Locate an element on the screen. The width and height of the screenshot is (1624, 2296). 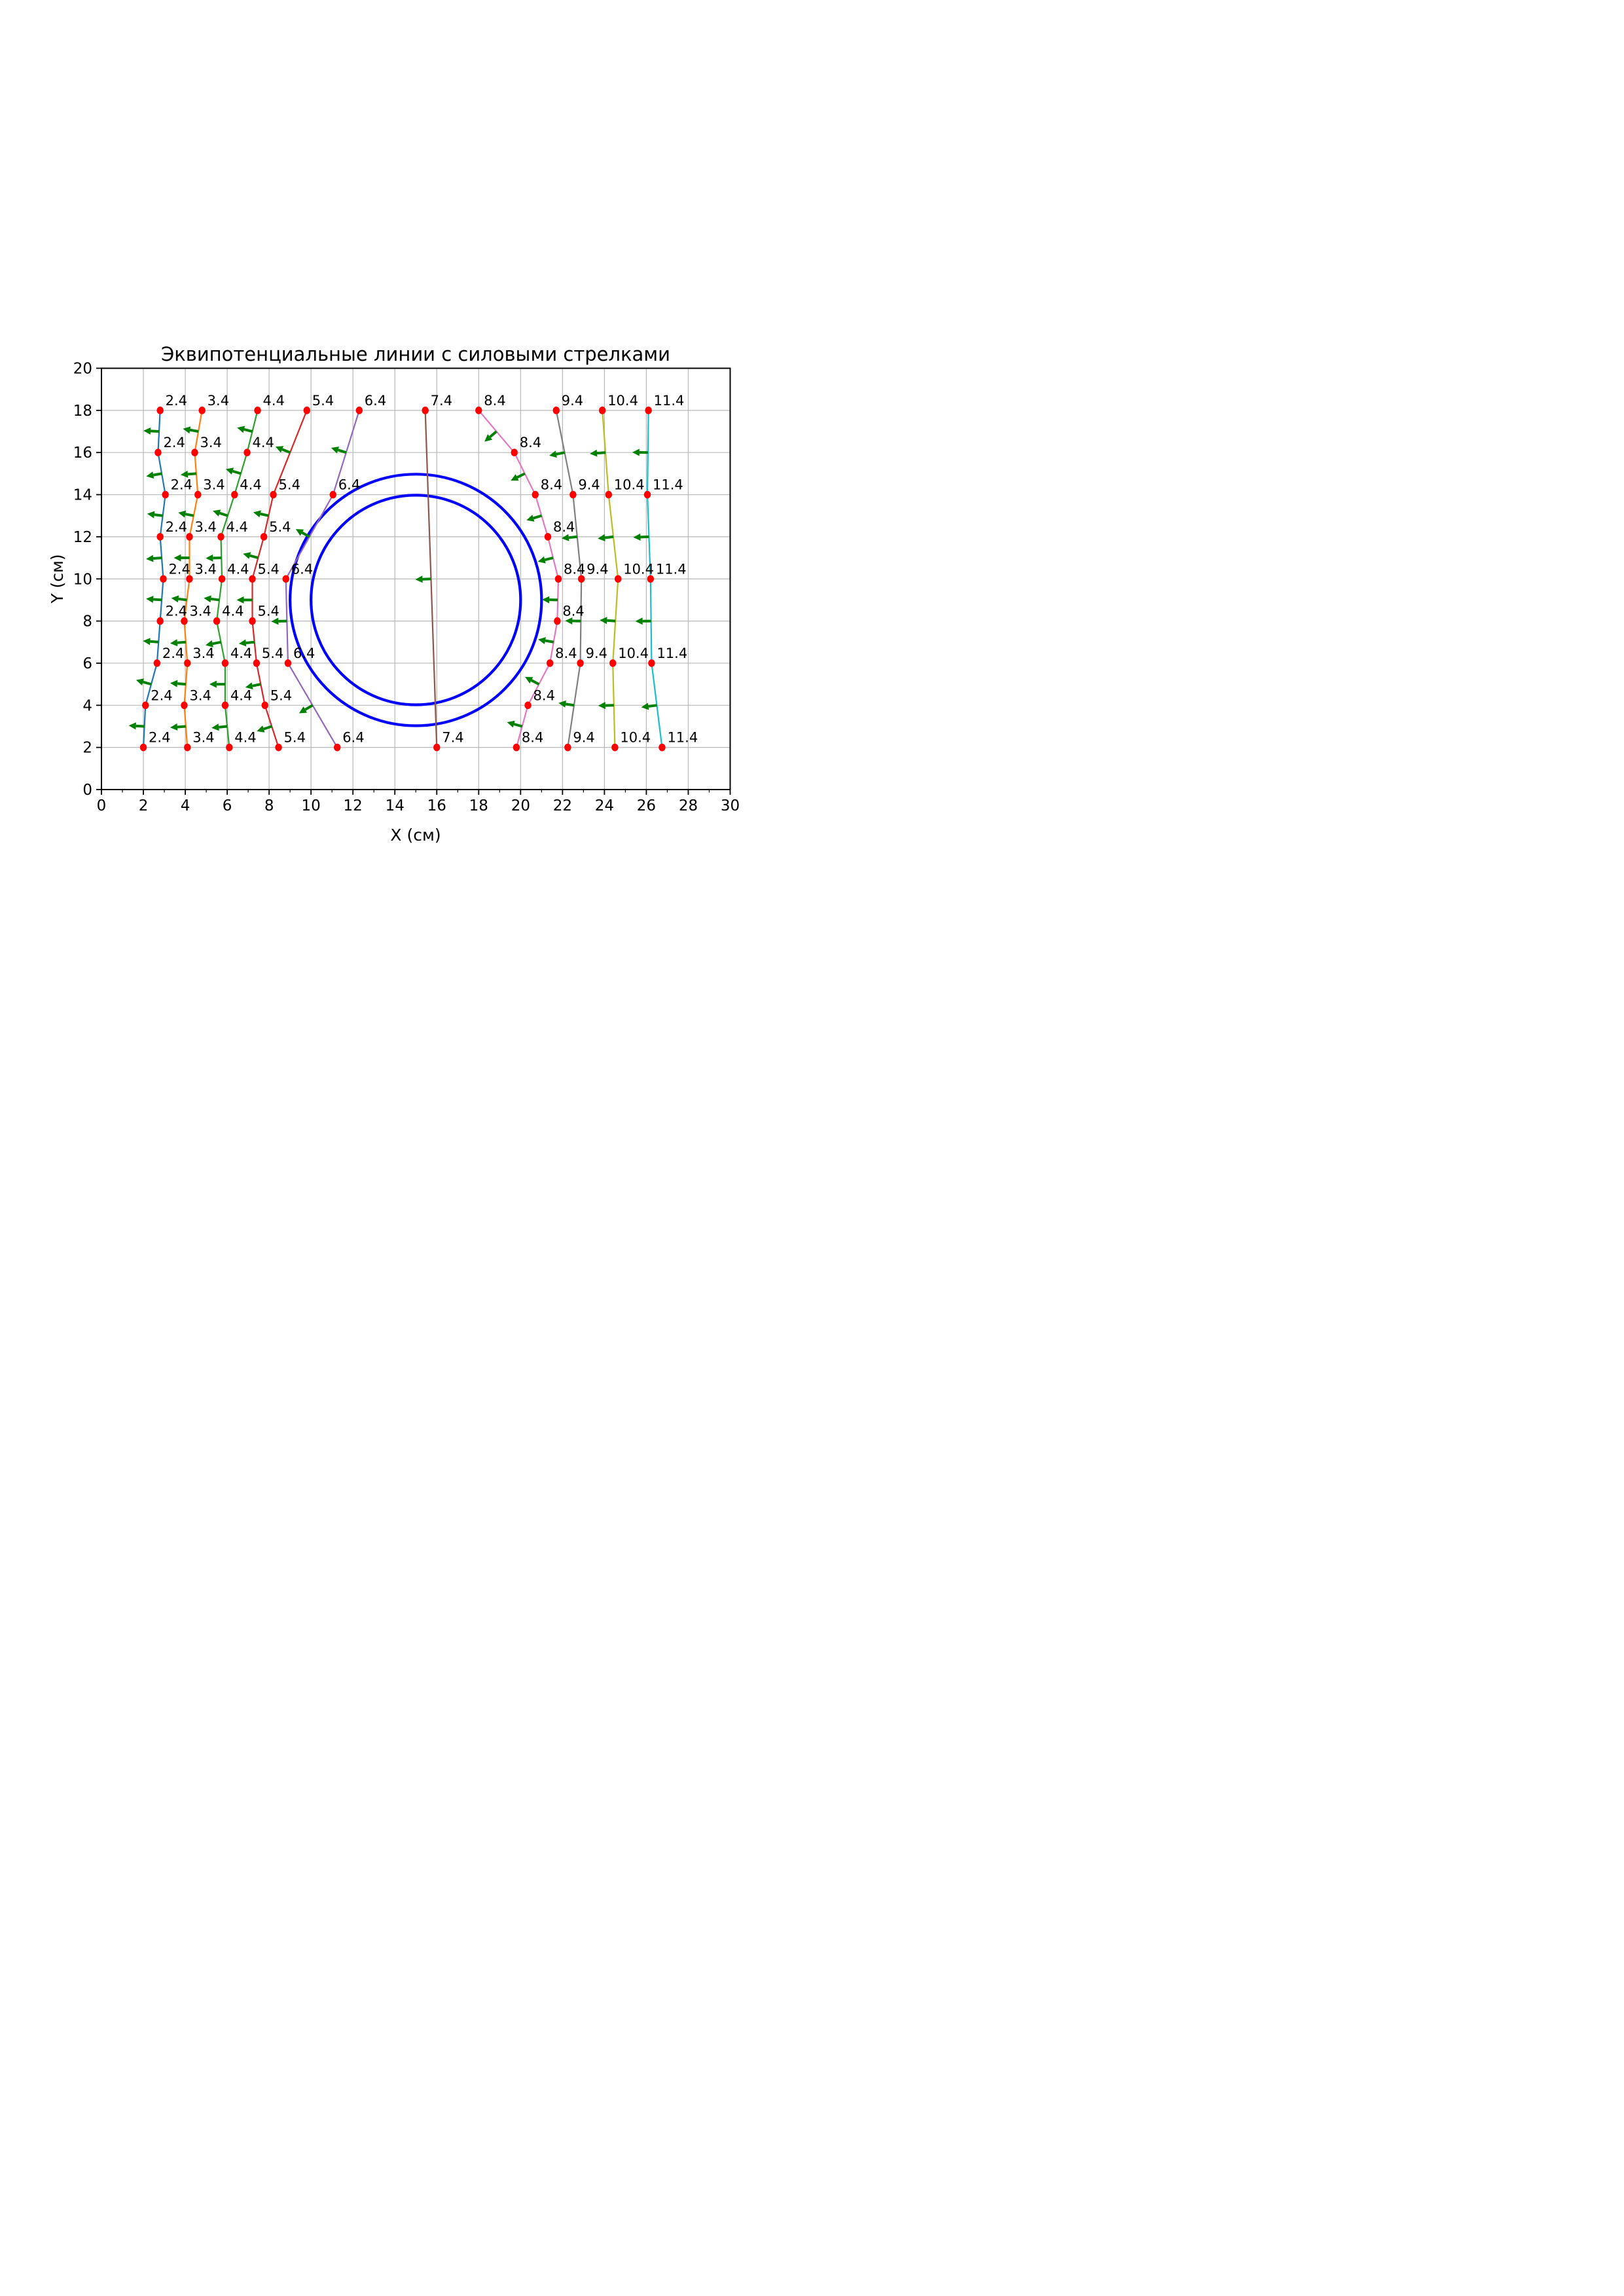
data-point-markers is located at coordinates (402, 579).